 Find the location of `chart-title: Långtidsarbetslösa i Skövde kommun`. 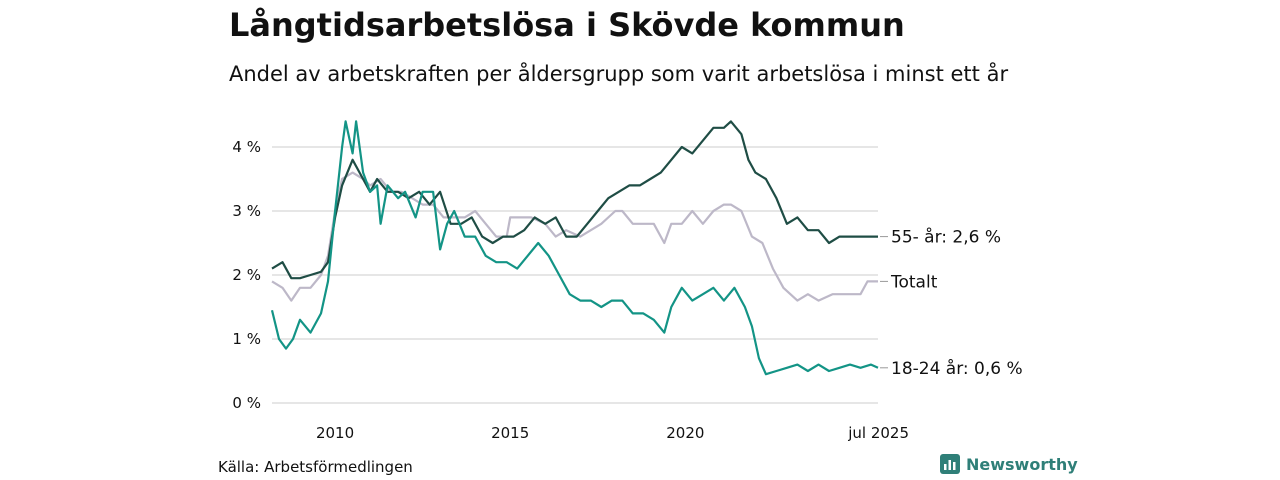

chart-title: Långtidsarbetslösa i Skövde kommun is located at coordinates (567, 25).